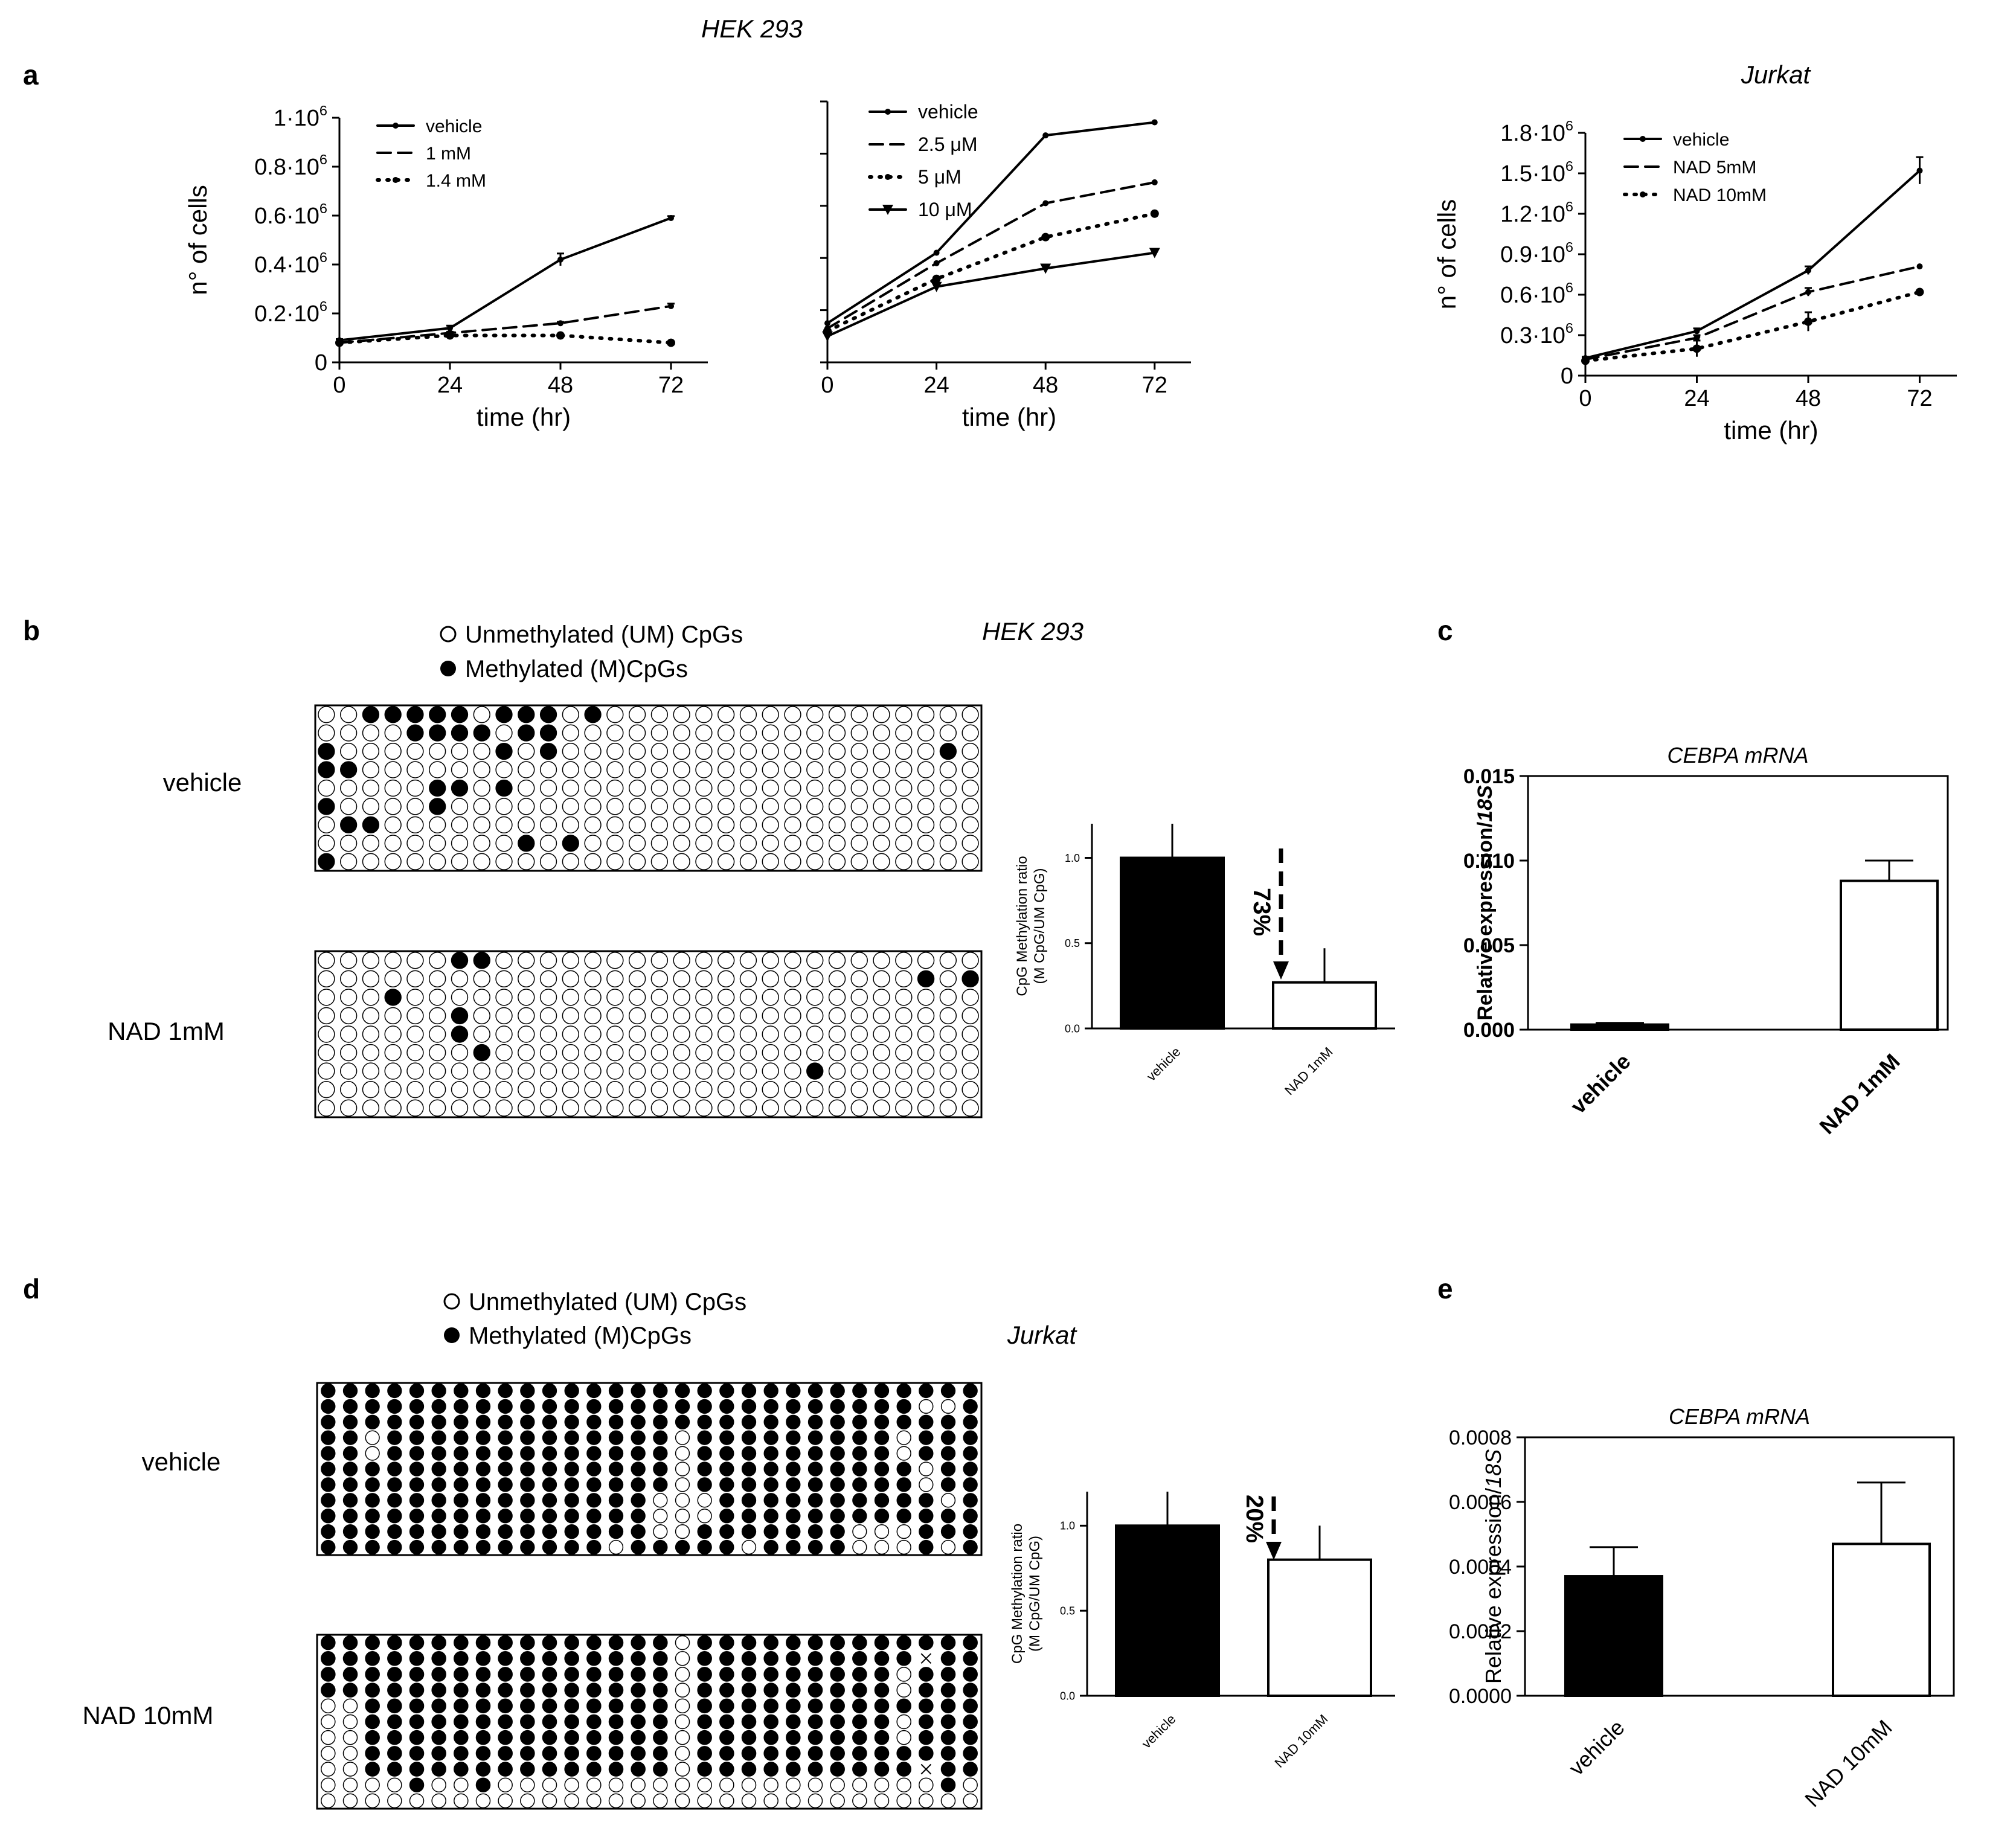 Image resolution: width=2016 pixels, height=1825 pixels. I want to click on x-category-label: vehicle, so click(1600, 1083).